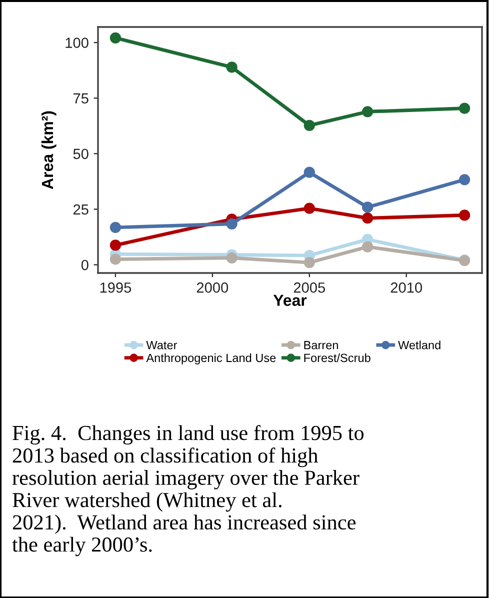 The image size is (489, 598). What do you see at coordinates (162, 345) in the screenshot?
I see `legend-label: Water` at bounding box center [162, 345].